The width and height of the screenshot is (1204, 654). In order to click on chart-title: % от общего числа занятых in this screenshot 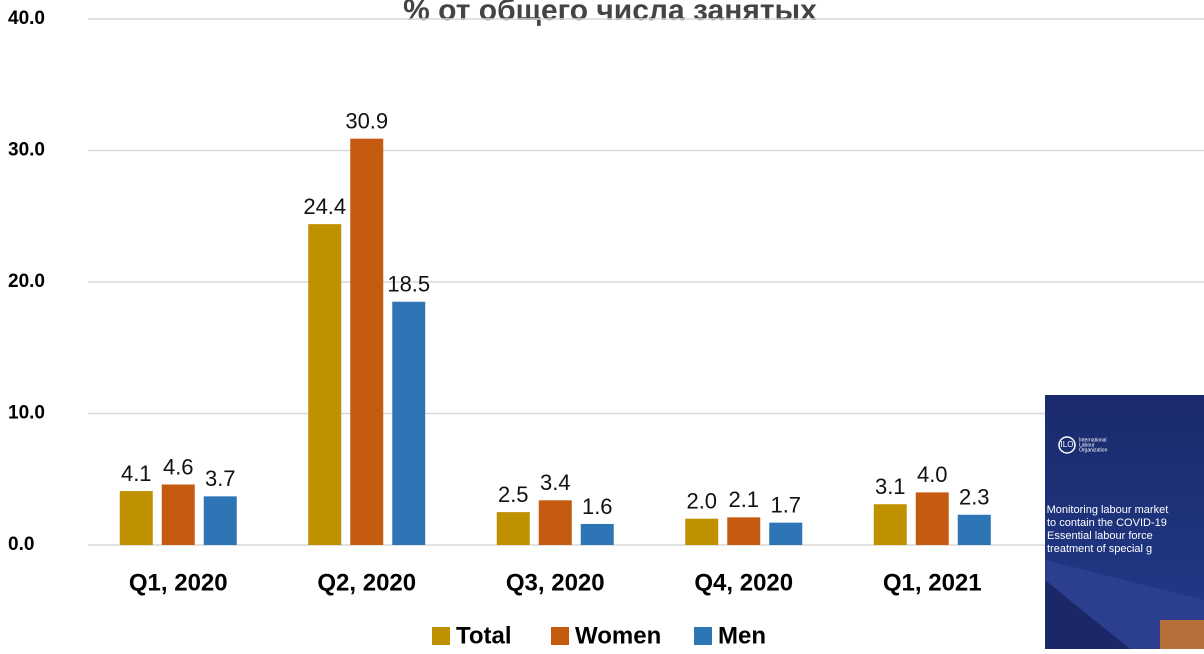, I will do `click(610, 13)`.